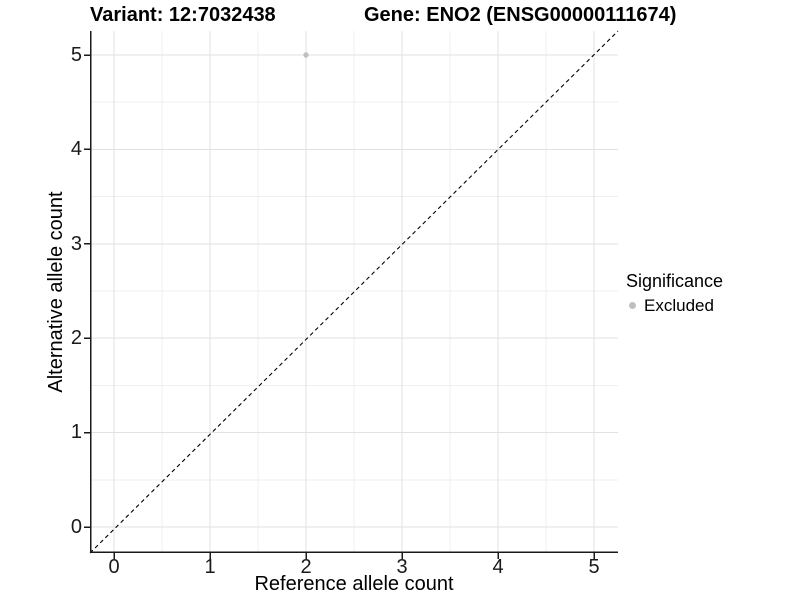 The height and width of the screenshot is (600, 800). What do you see at coordinates (56, 292) in the screenshot?
I see `y-axis-label: Alternative allele count` at bounding box center [56, 292].